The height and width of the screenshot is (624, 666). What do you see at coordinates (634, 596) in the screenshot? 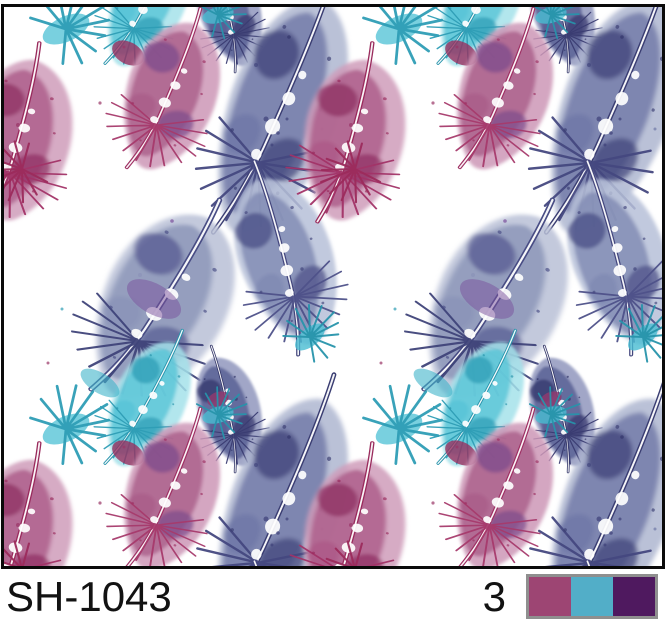
I see `palette-swatch-dark-purple` at bounding box center [634, 596].